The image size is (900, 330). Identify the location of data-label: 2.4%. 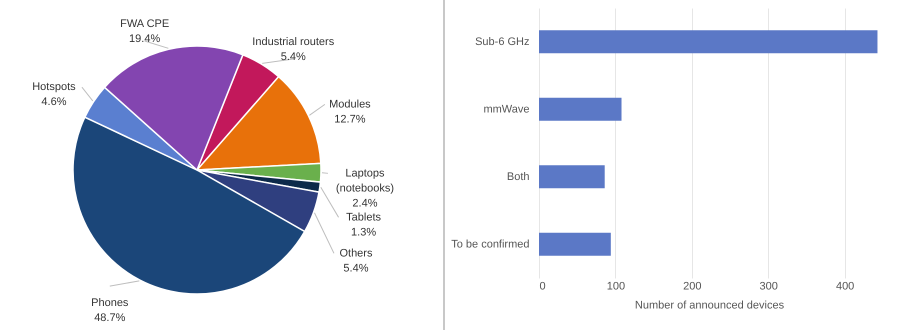
(365, 203).